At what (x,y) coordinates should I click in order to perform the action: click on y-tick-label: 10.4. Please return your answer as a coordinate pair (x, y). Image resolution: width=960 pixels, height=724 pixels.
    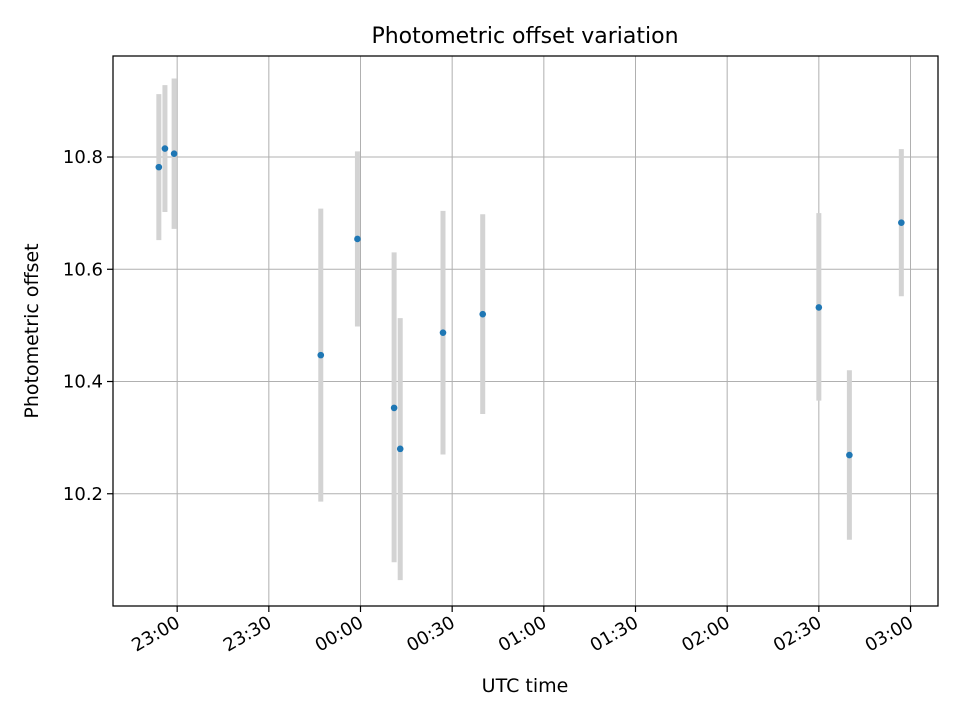
    Looking at the image, I should click on (83, 382).